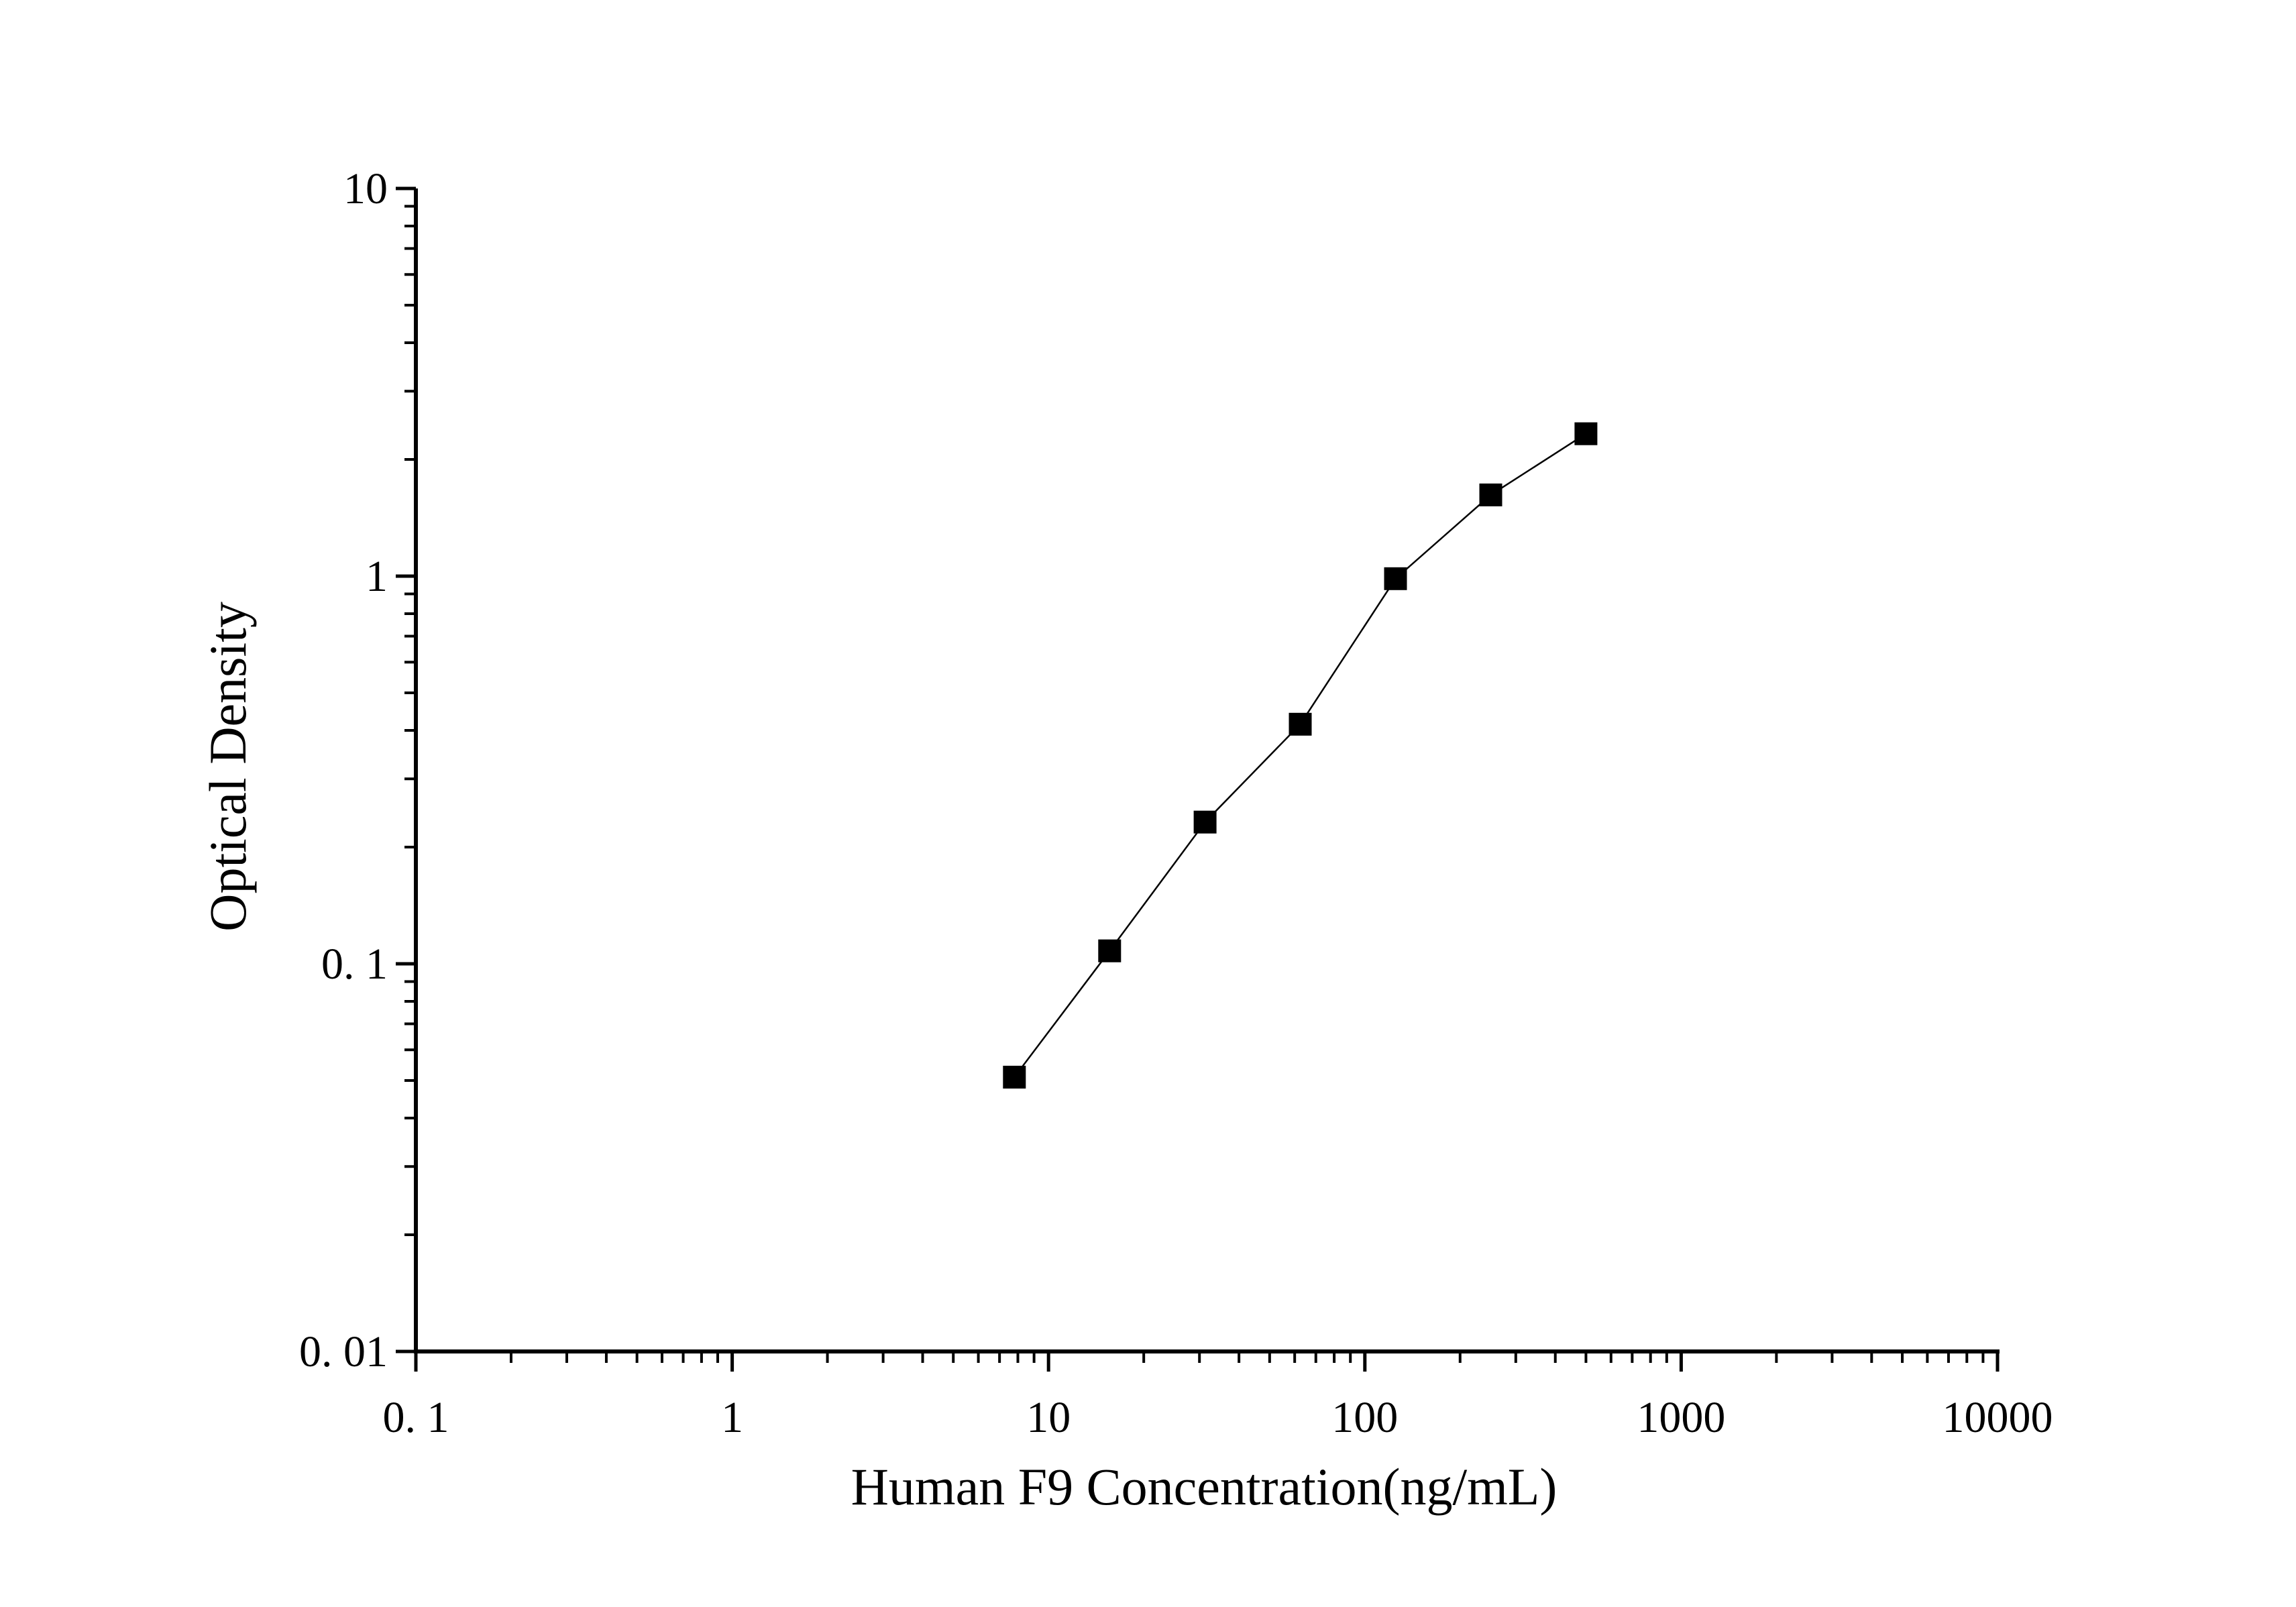  I want to click on y-tick-label: 0. 01, so click(344, 1351).